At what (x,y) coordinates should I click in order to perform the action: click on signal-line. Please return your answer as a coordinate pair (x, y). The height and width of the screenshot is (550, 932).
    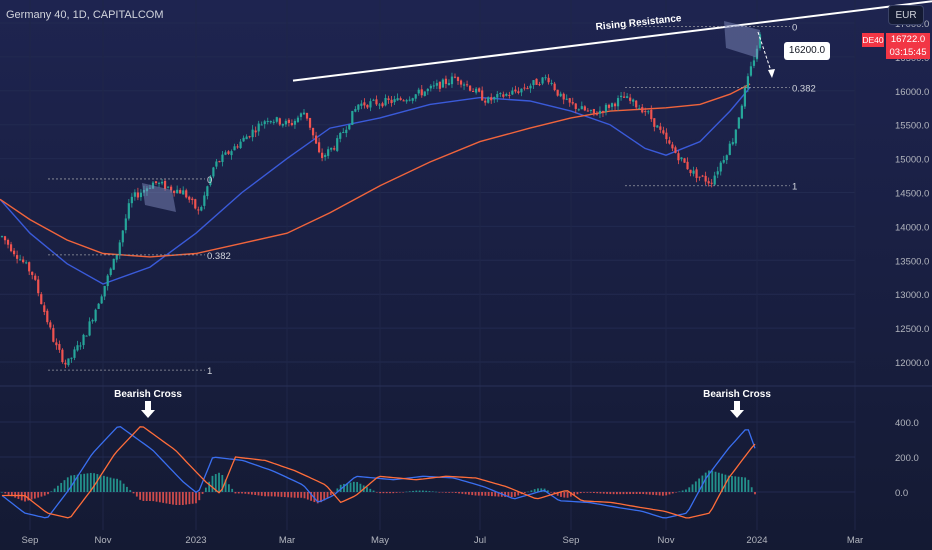
    Looking at the image, I should click on (379, 472).